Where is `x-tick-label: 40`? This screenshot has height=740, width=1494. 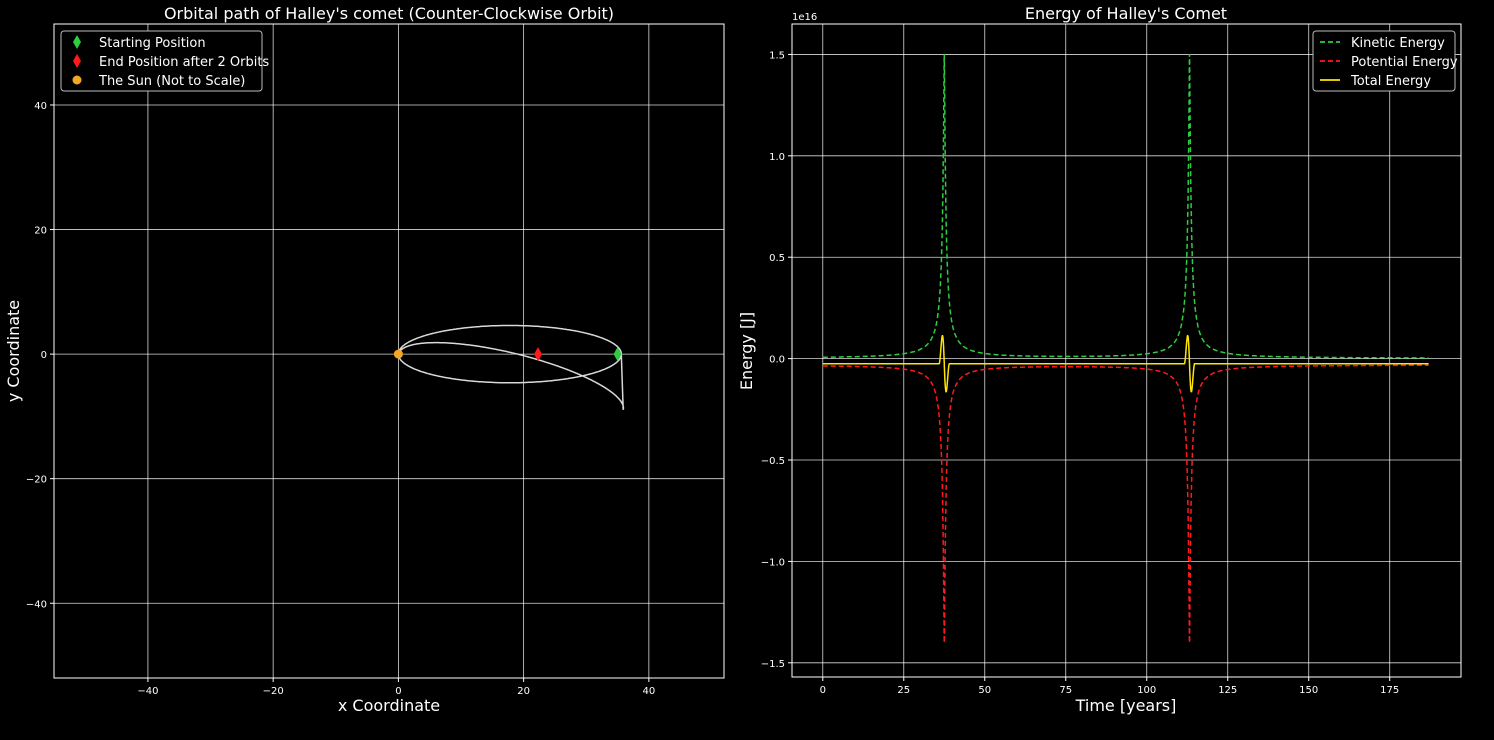 x-tick-label: 40 is located at coordinates (648, 691).